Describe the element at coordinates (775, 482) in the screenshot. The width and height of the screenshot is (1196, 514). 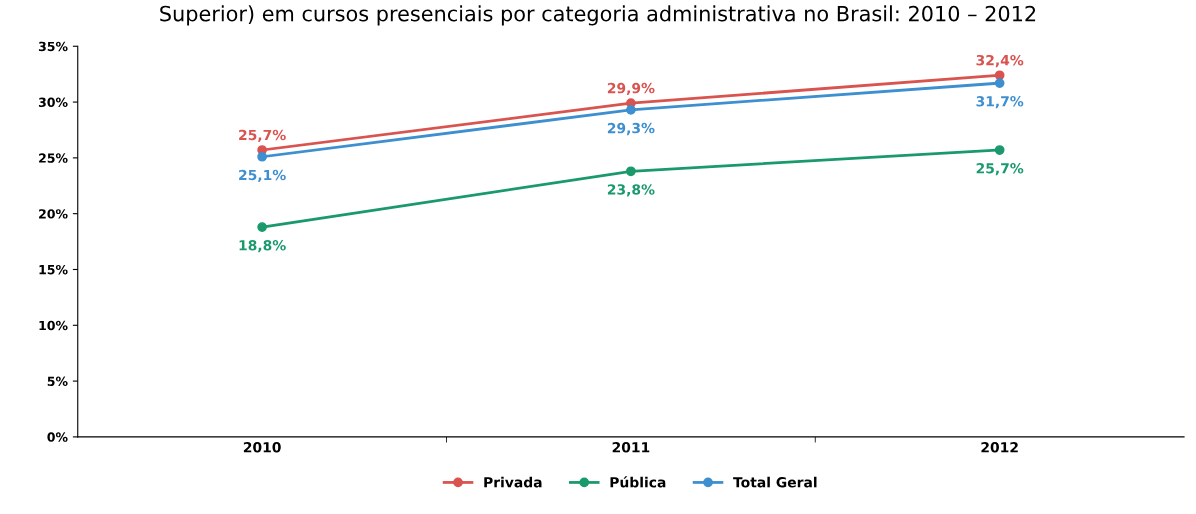
I see `legend-label: Total Geral` at that location.